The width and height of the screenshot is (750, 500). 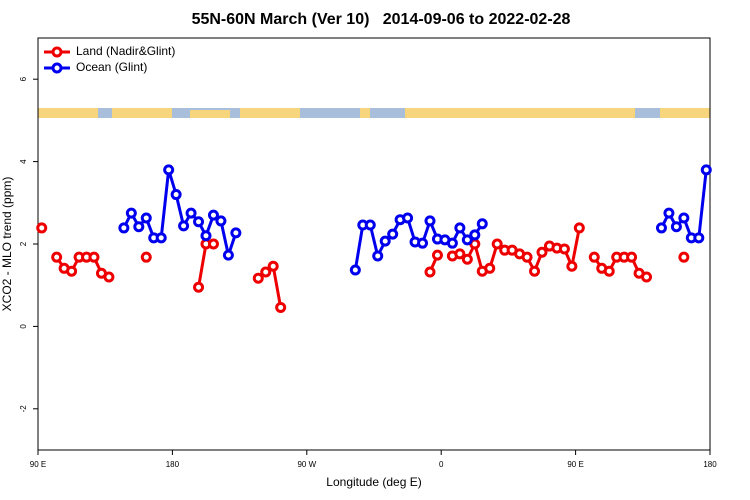 I want to click on map-strip, so click(x=374, y=113).